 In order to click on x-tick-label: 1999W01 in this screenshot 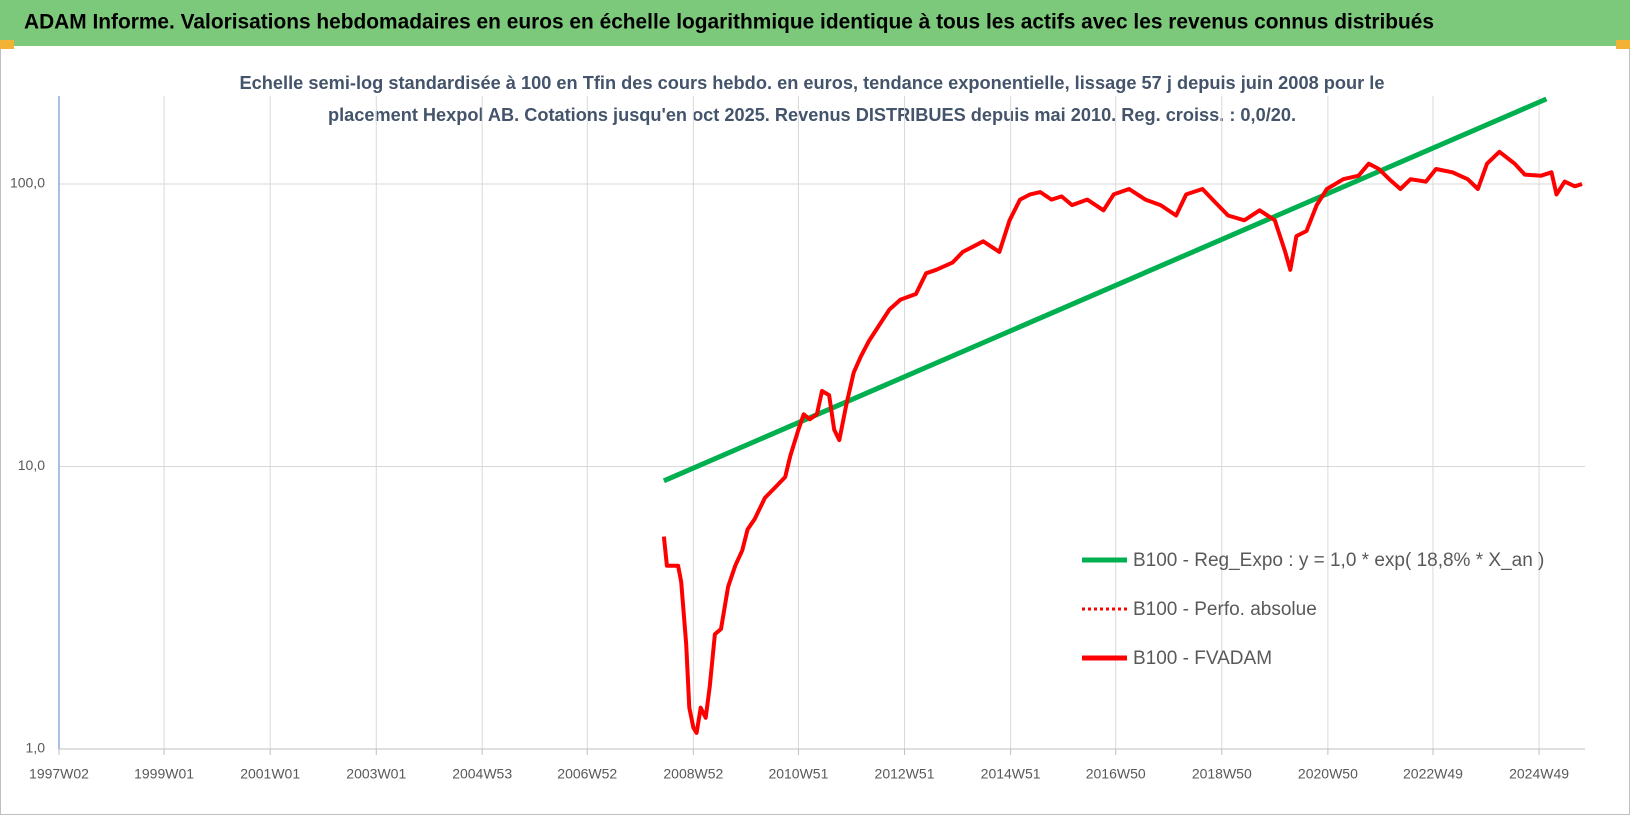, I will do `click(164, 774)`.